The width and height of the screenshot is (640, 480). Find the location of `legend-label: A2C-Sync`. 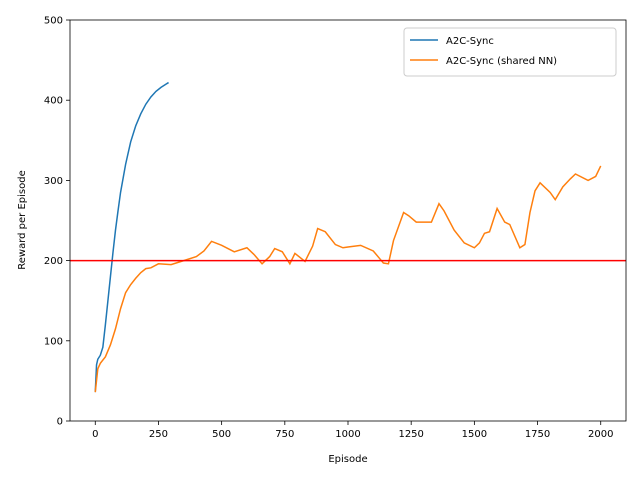

legend-label: A2C-Sync is located at coordinates (470, 41).